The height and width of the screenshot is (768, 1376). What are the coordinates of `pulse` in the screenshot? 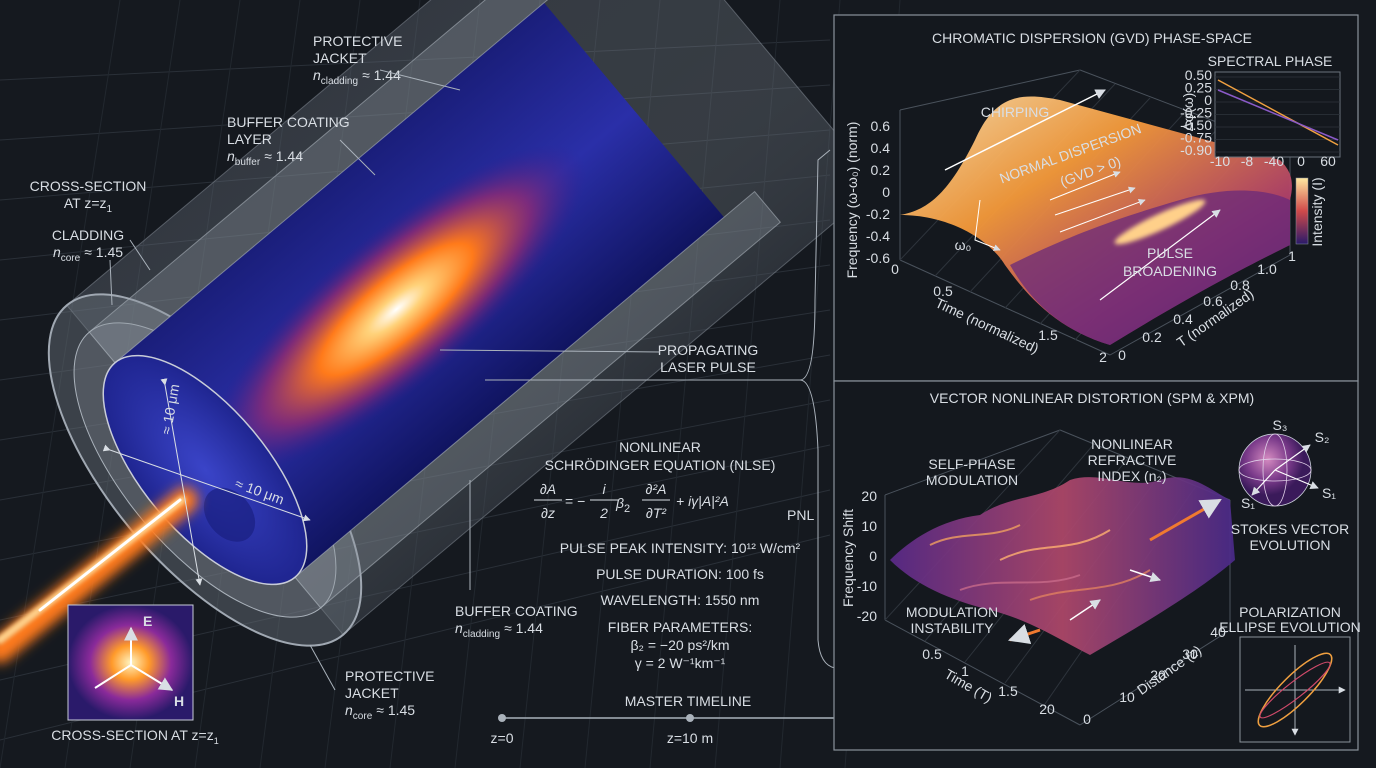 It's located at (396, 309).